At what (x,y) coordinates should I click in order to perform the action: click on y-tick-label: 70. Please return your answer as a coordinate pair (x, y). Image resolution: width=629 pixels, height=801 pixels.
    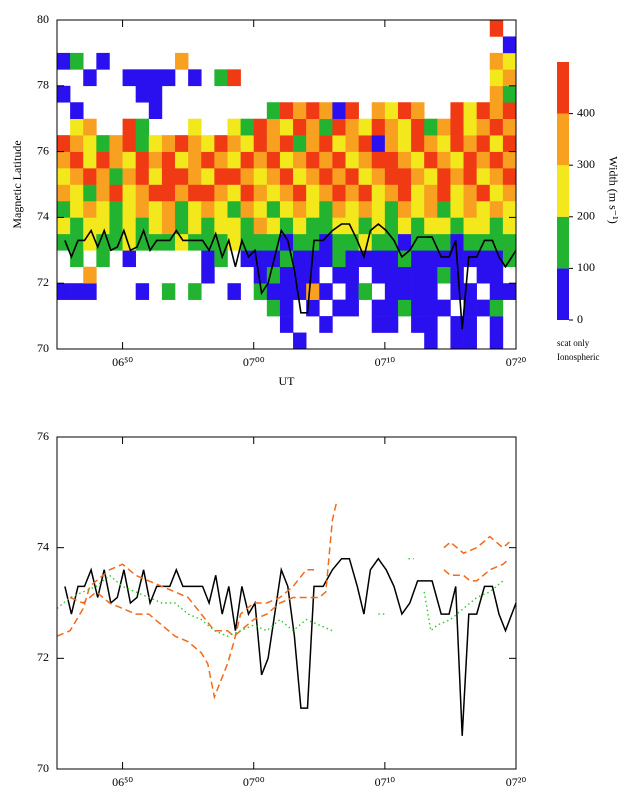
    Looking at the image, I should click on (43, 768).